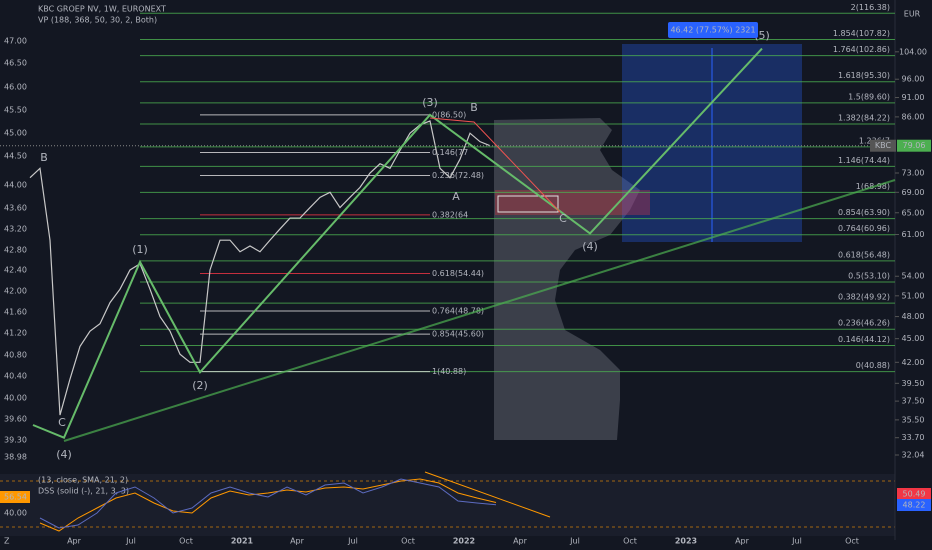 This screenshot has height=550, width=932. Describe the element at coordinates (913, 192) in the screenshot. I see `y-tick-label: 69.00` at that location.